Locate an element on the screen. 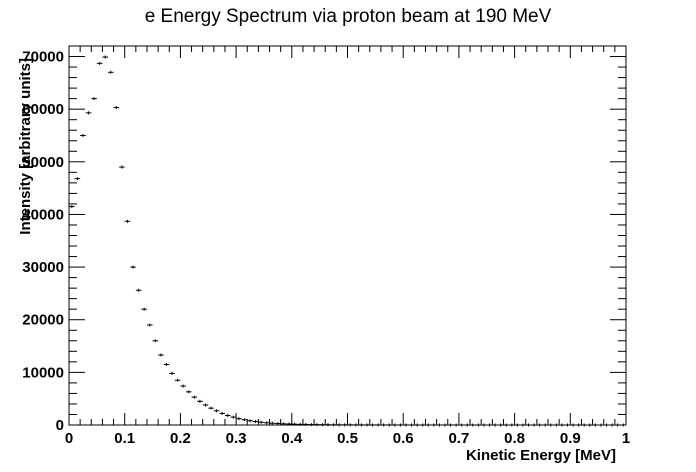 The width and height of the screenshot is (696, 472). x-tick-label: 0.3 is located at coordinates (236, 438).